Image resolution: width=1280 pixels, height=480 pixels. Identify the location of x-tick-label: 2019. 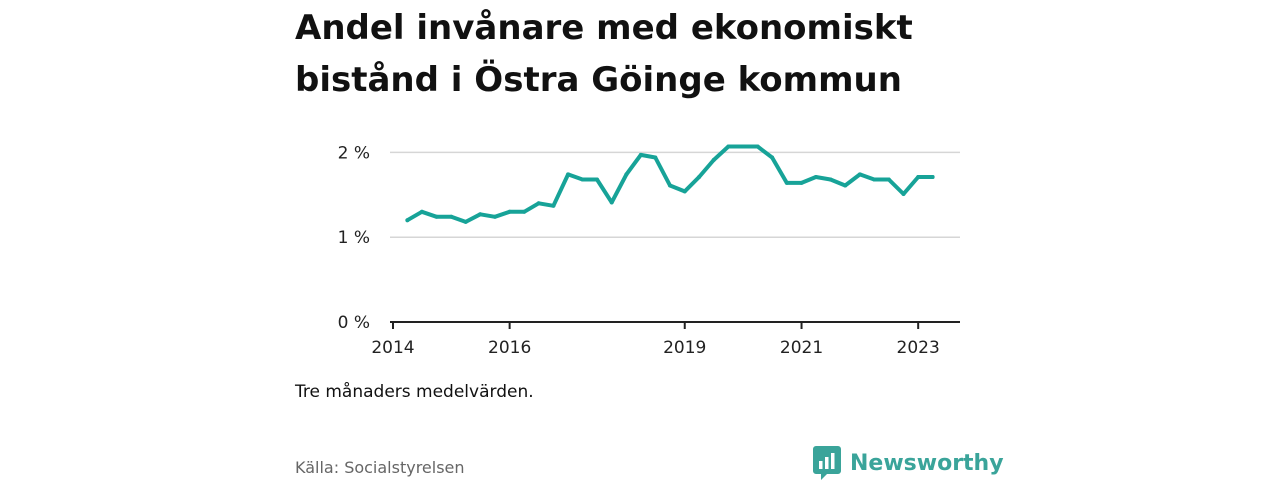
(684, 348).